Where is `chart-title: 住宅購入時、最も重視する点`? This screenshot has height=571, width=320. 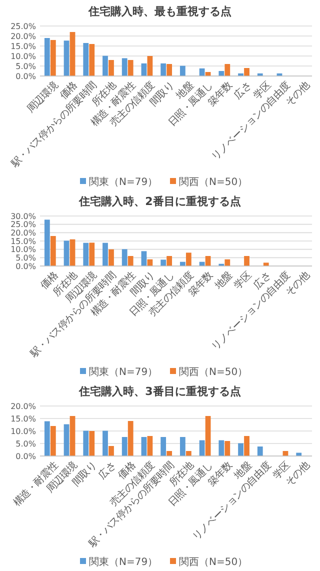 chart-title: 住宅購入時、最も重視する点 is located at coordinates (160, 11).